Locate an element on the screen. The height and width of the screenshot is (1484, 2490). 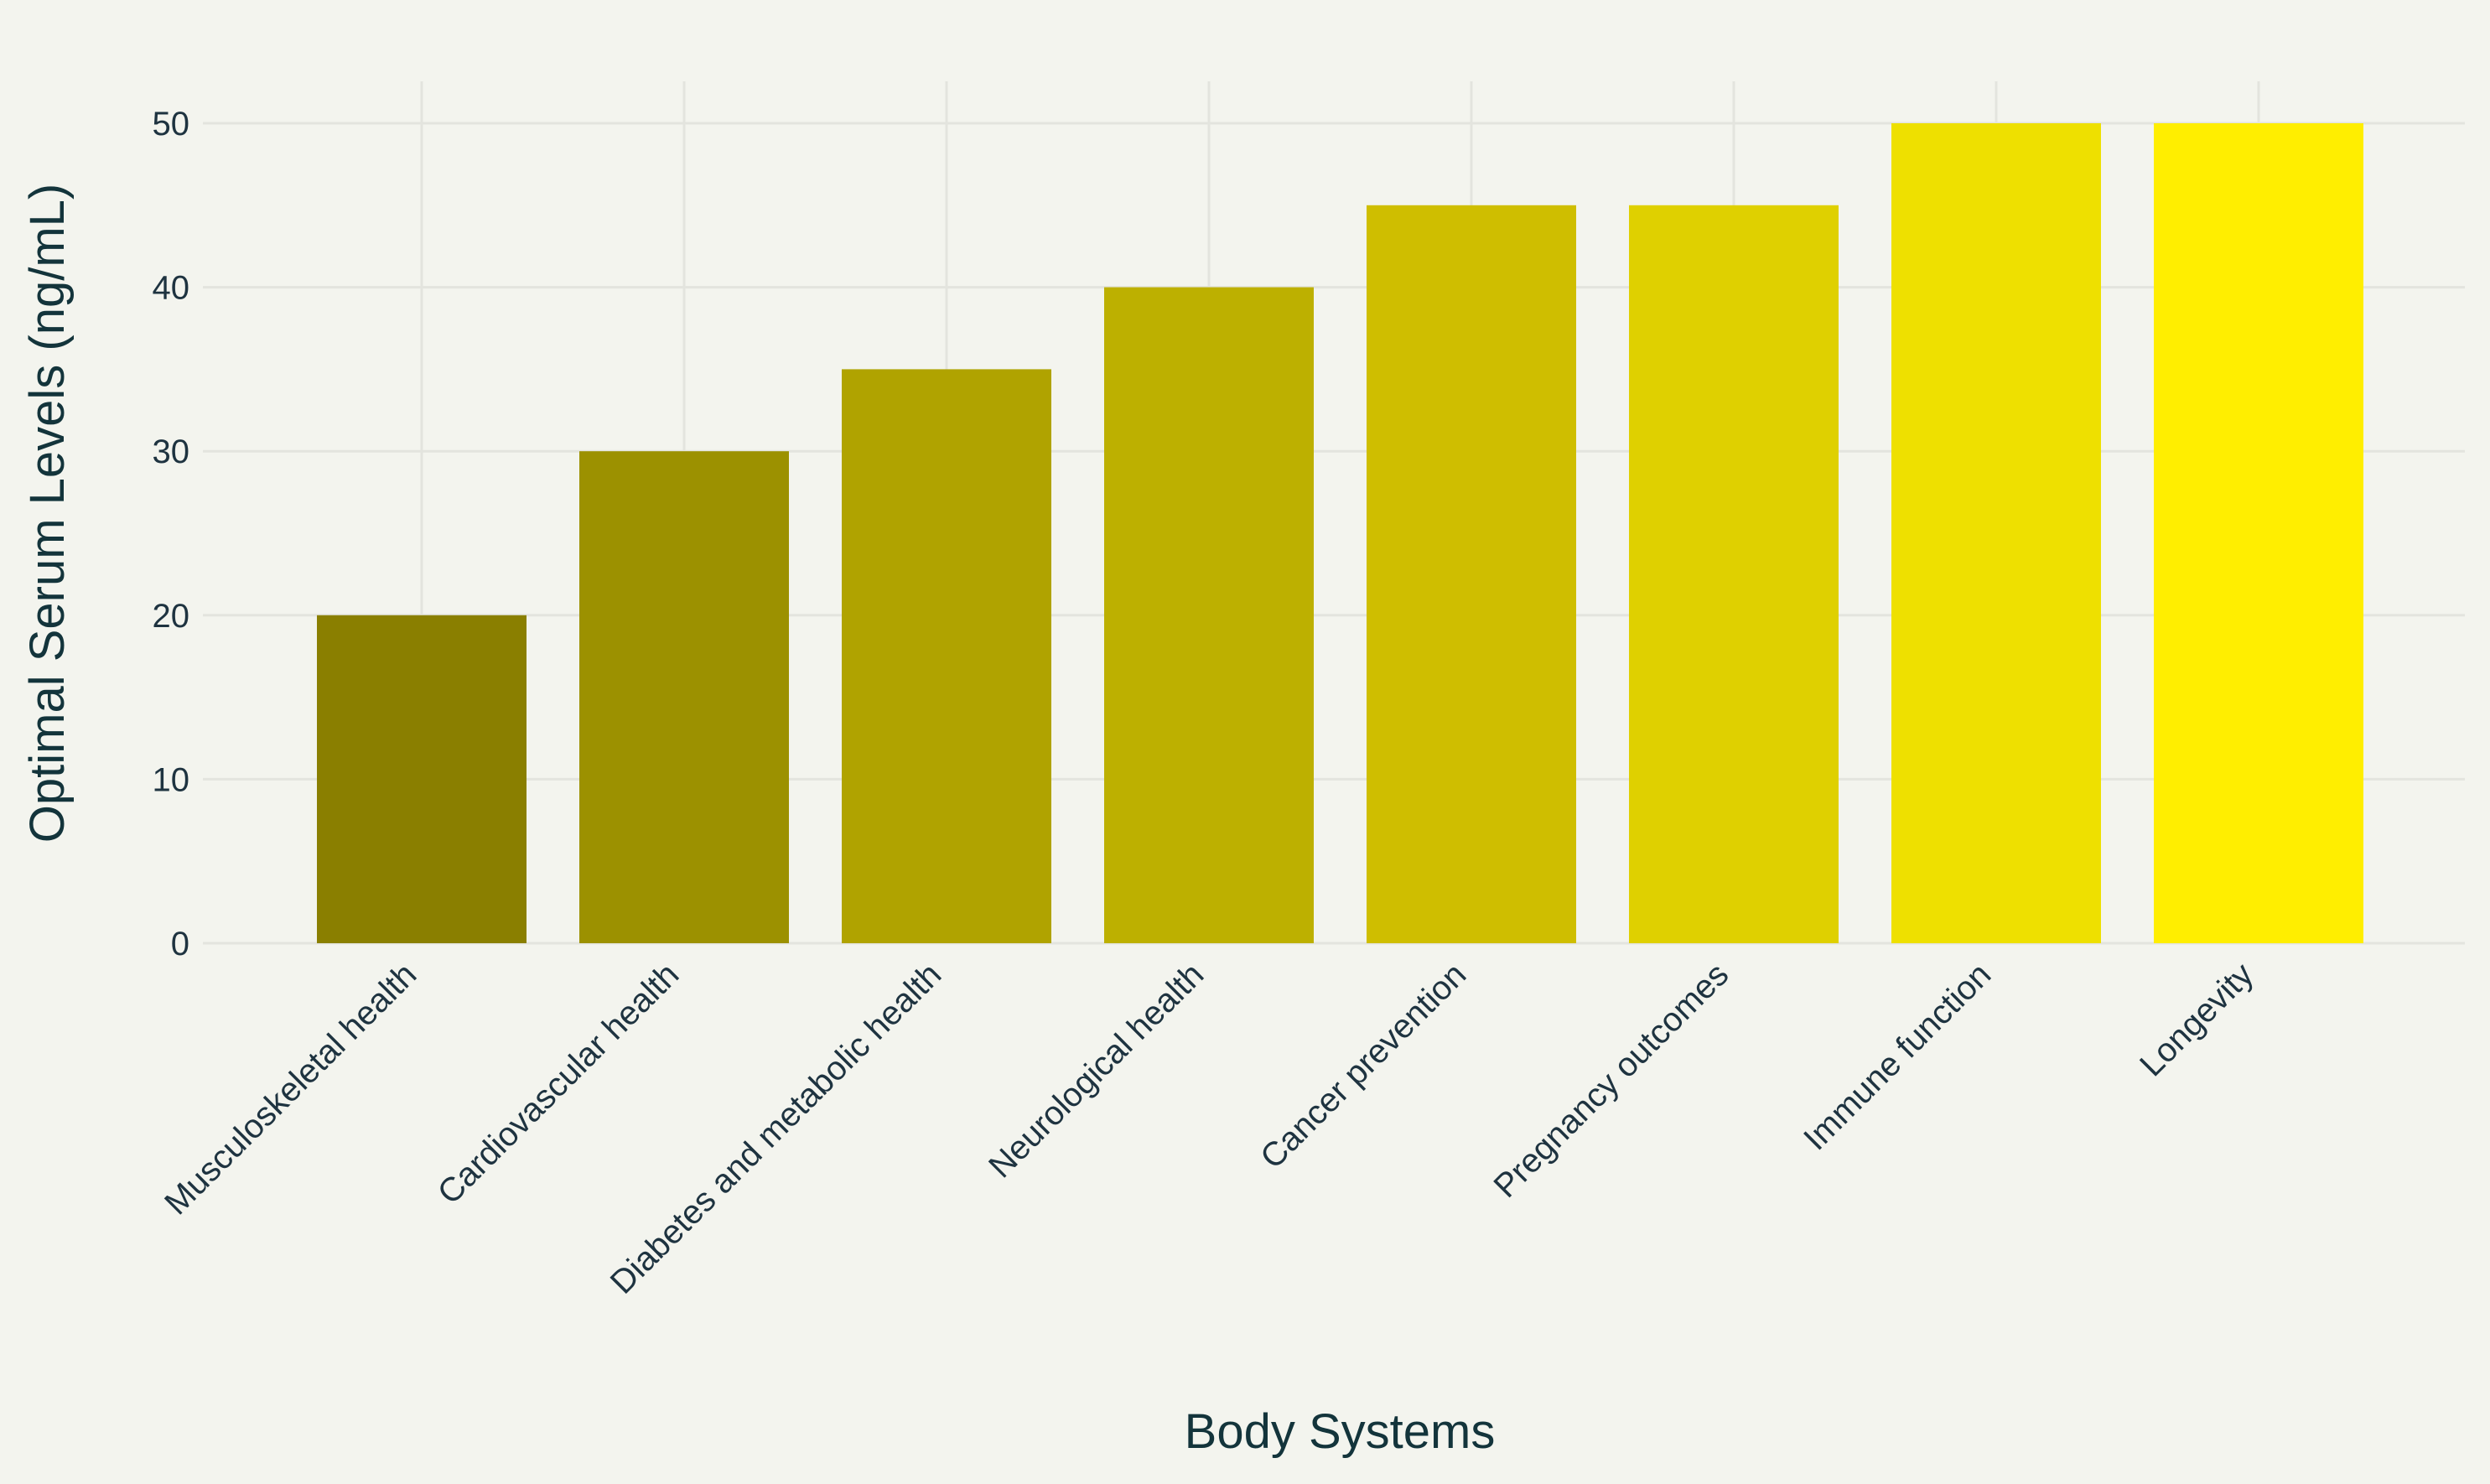
x-axis-title: Body Systems is located at coordinates (1340, 1431).